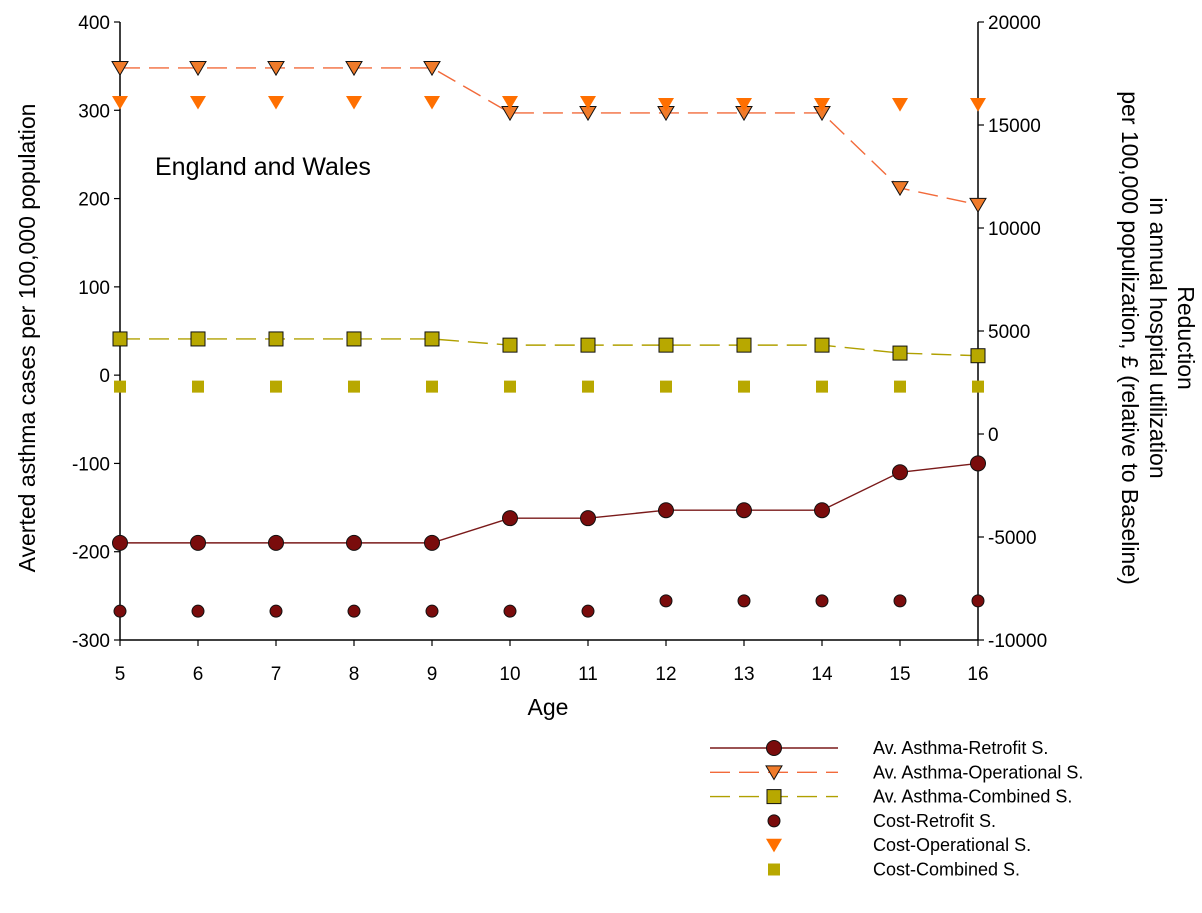  Describe the element at coordinates (1014, 229) in the screenshot. I see `right-tick-label: 10000` at that location.